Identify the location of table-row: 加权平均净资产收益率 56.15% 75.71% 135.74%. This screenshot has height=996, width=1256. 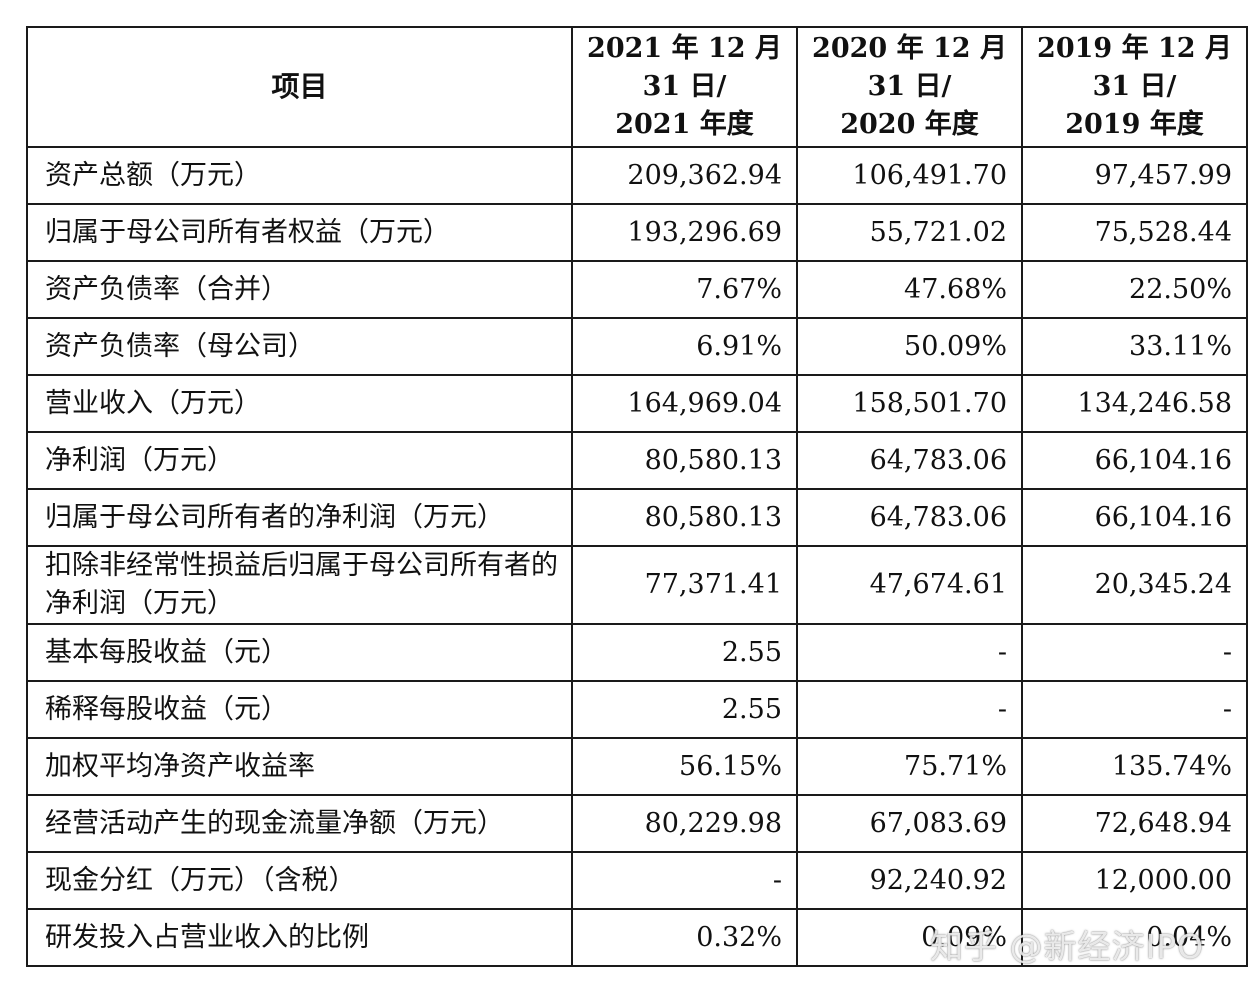
(637, 766).